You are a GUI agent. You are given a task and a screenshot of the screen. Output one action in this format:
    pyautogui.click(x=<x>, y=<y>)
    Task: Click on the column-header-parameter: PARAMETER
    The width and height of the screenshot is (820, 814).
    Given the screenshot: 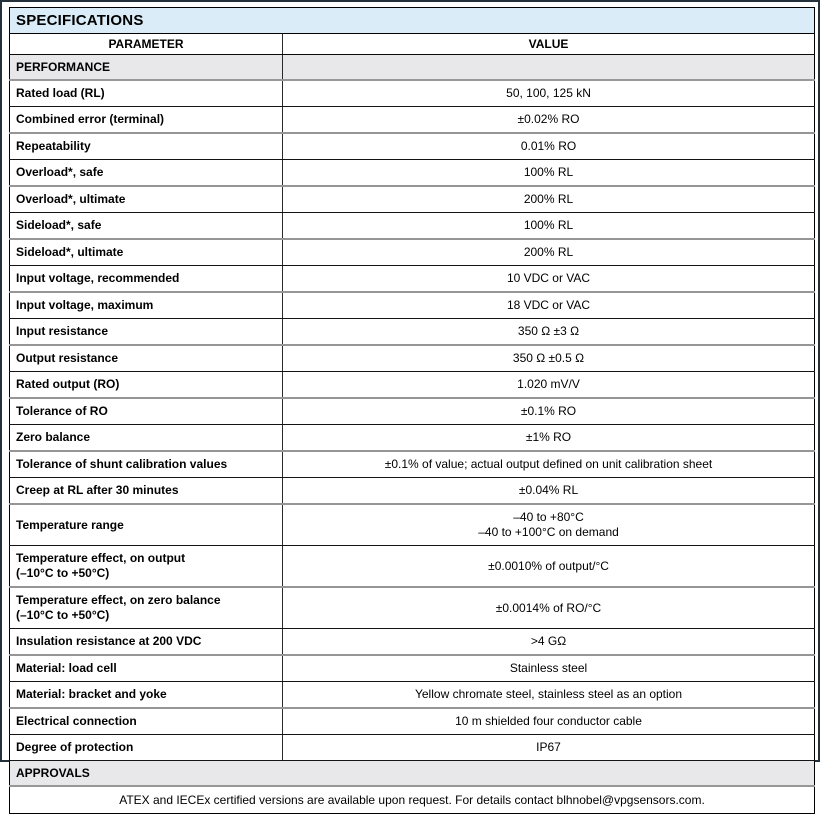 What is the action you would take?
    pyautogui.click(x=146, y=44)
    